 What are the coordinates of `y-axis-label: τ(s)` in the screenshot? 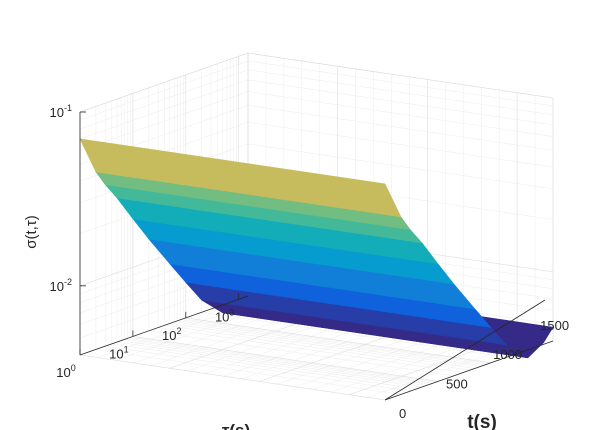 It's located at (236, 425).